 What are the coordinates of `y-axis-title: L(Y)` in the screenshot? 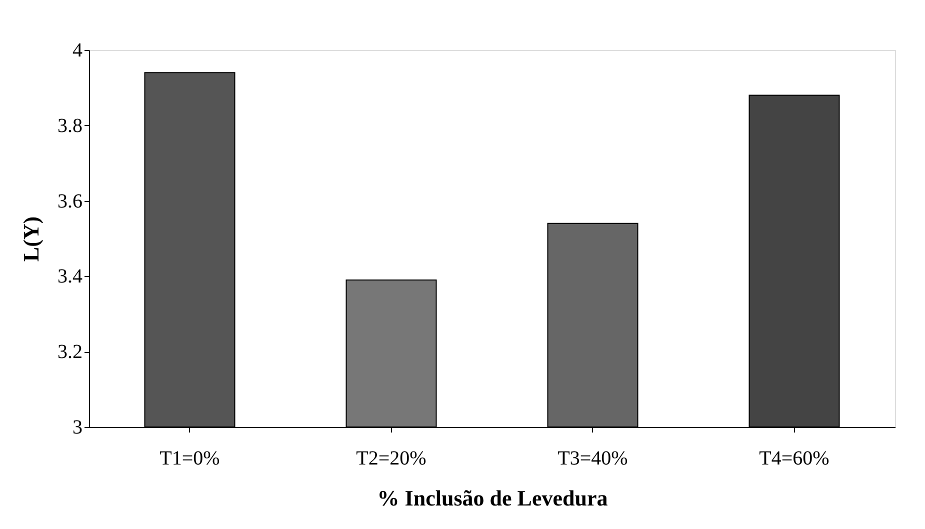 It's located at (31, 239).